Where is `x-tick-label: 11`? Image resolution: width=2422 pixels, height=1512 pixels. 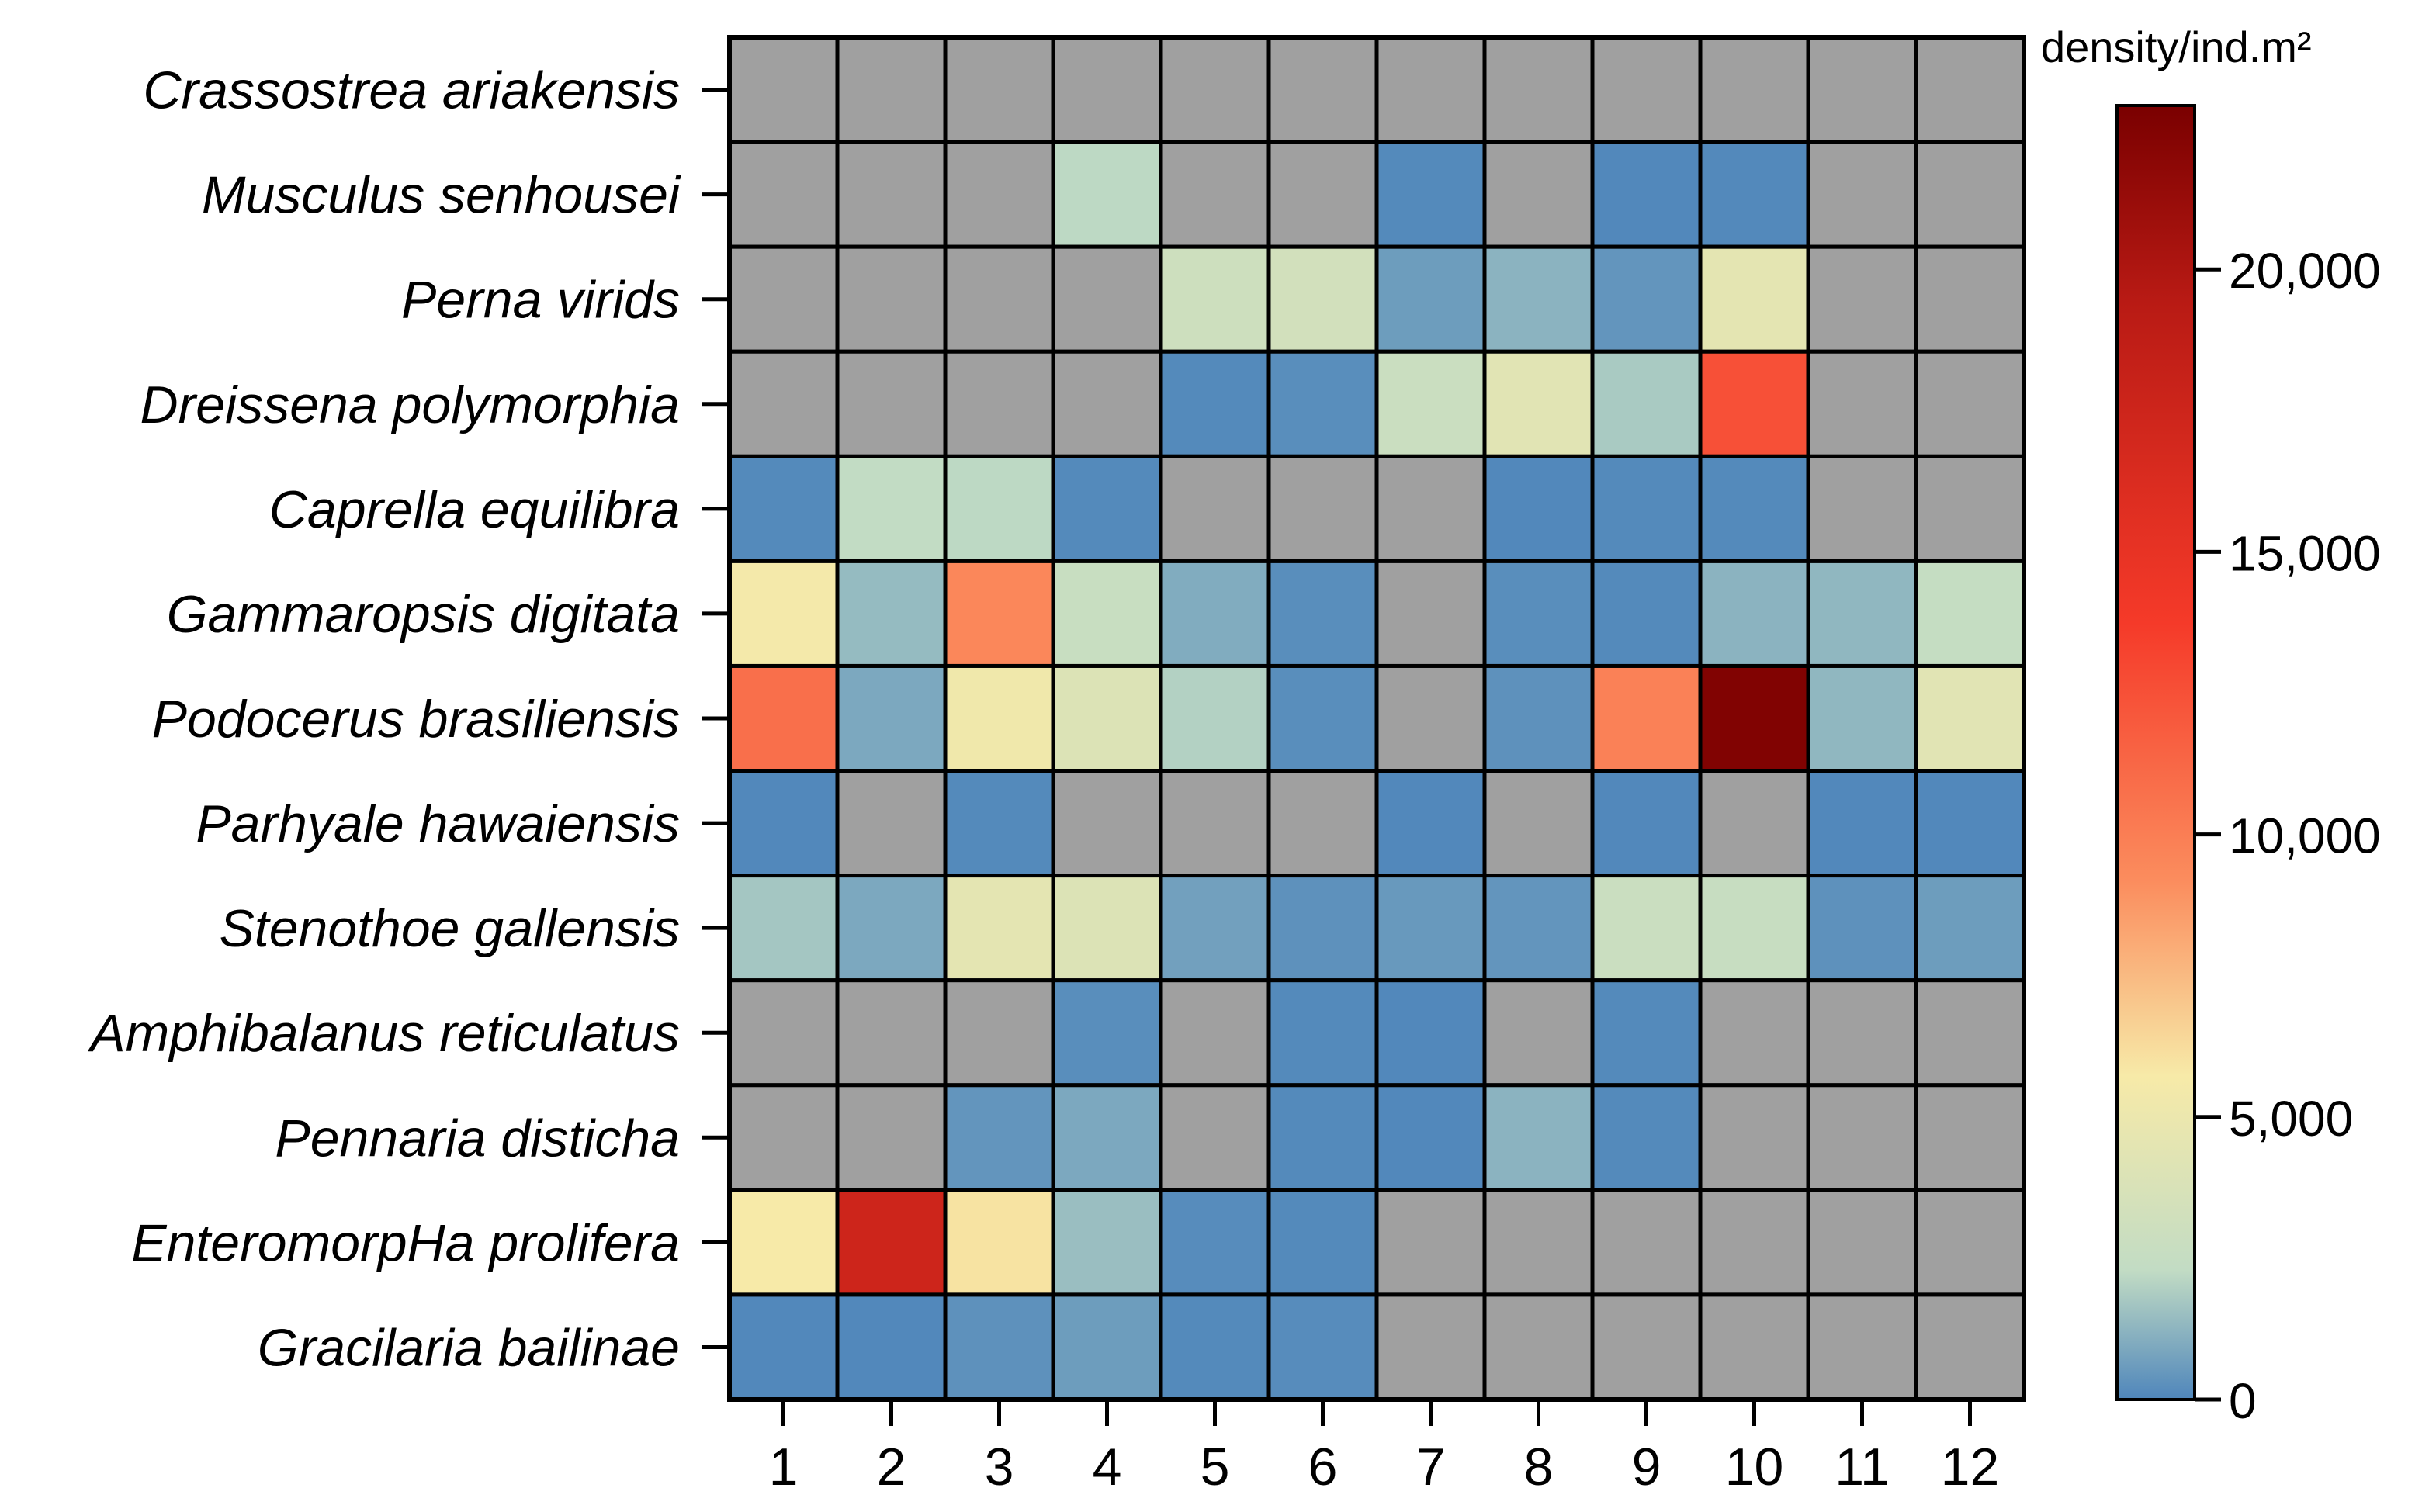 x-tick-label: 11 is located at coordinates (1862, 1467).